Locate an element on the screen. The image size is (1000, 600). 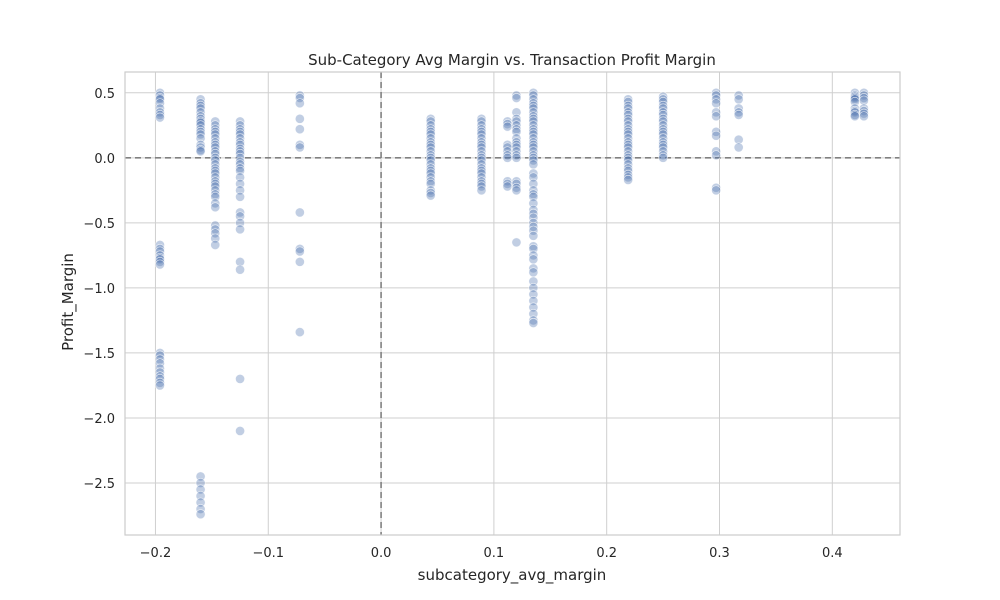
x-tick-label: 0.3 is located at coordinates (719, 553).